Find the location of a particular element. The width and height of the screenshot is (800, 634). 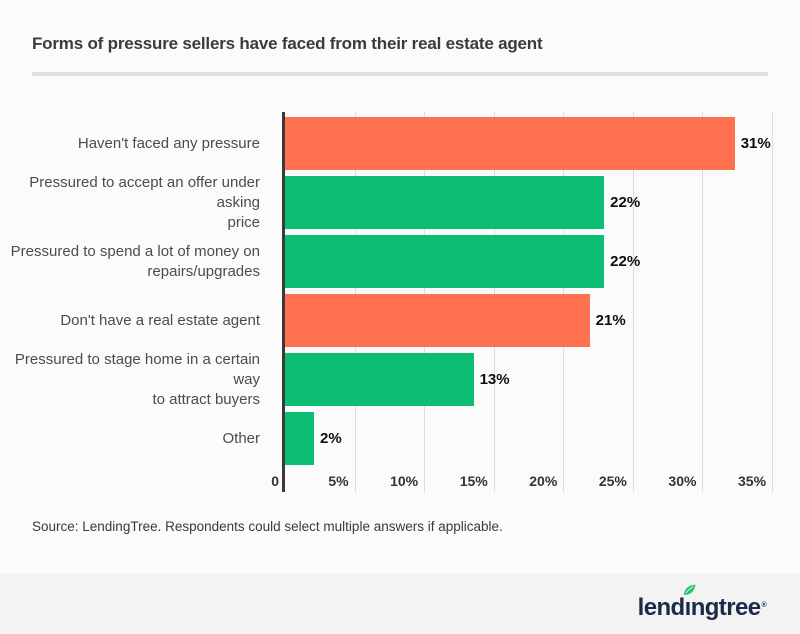

category-label: Haven't faced any pressure is located at coordinates (168, 143).